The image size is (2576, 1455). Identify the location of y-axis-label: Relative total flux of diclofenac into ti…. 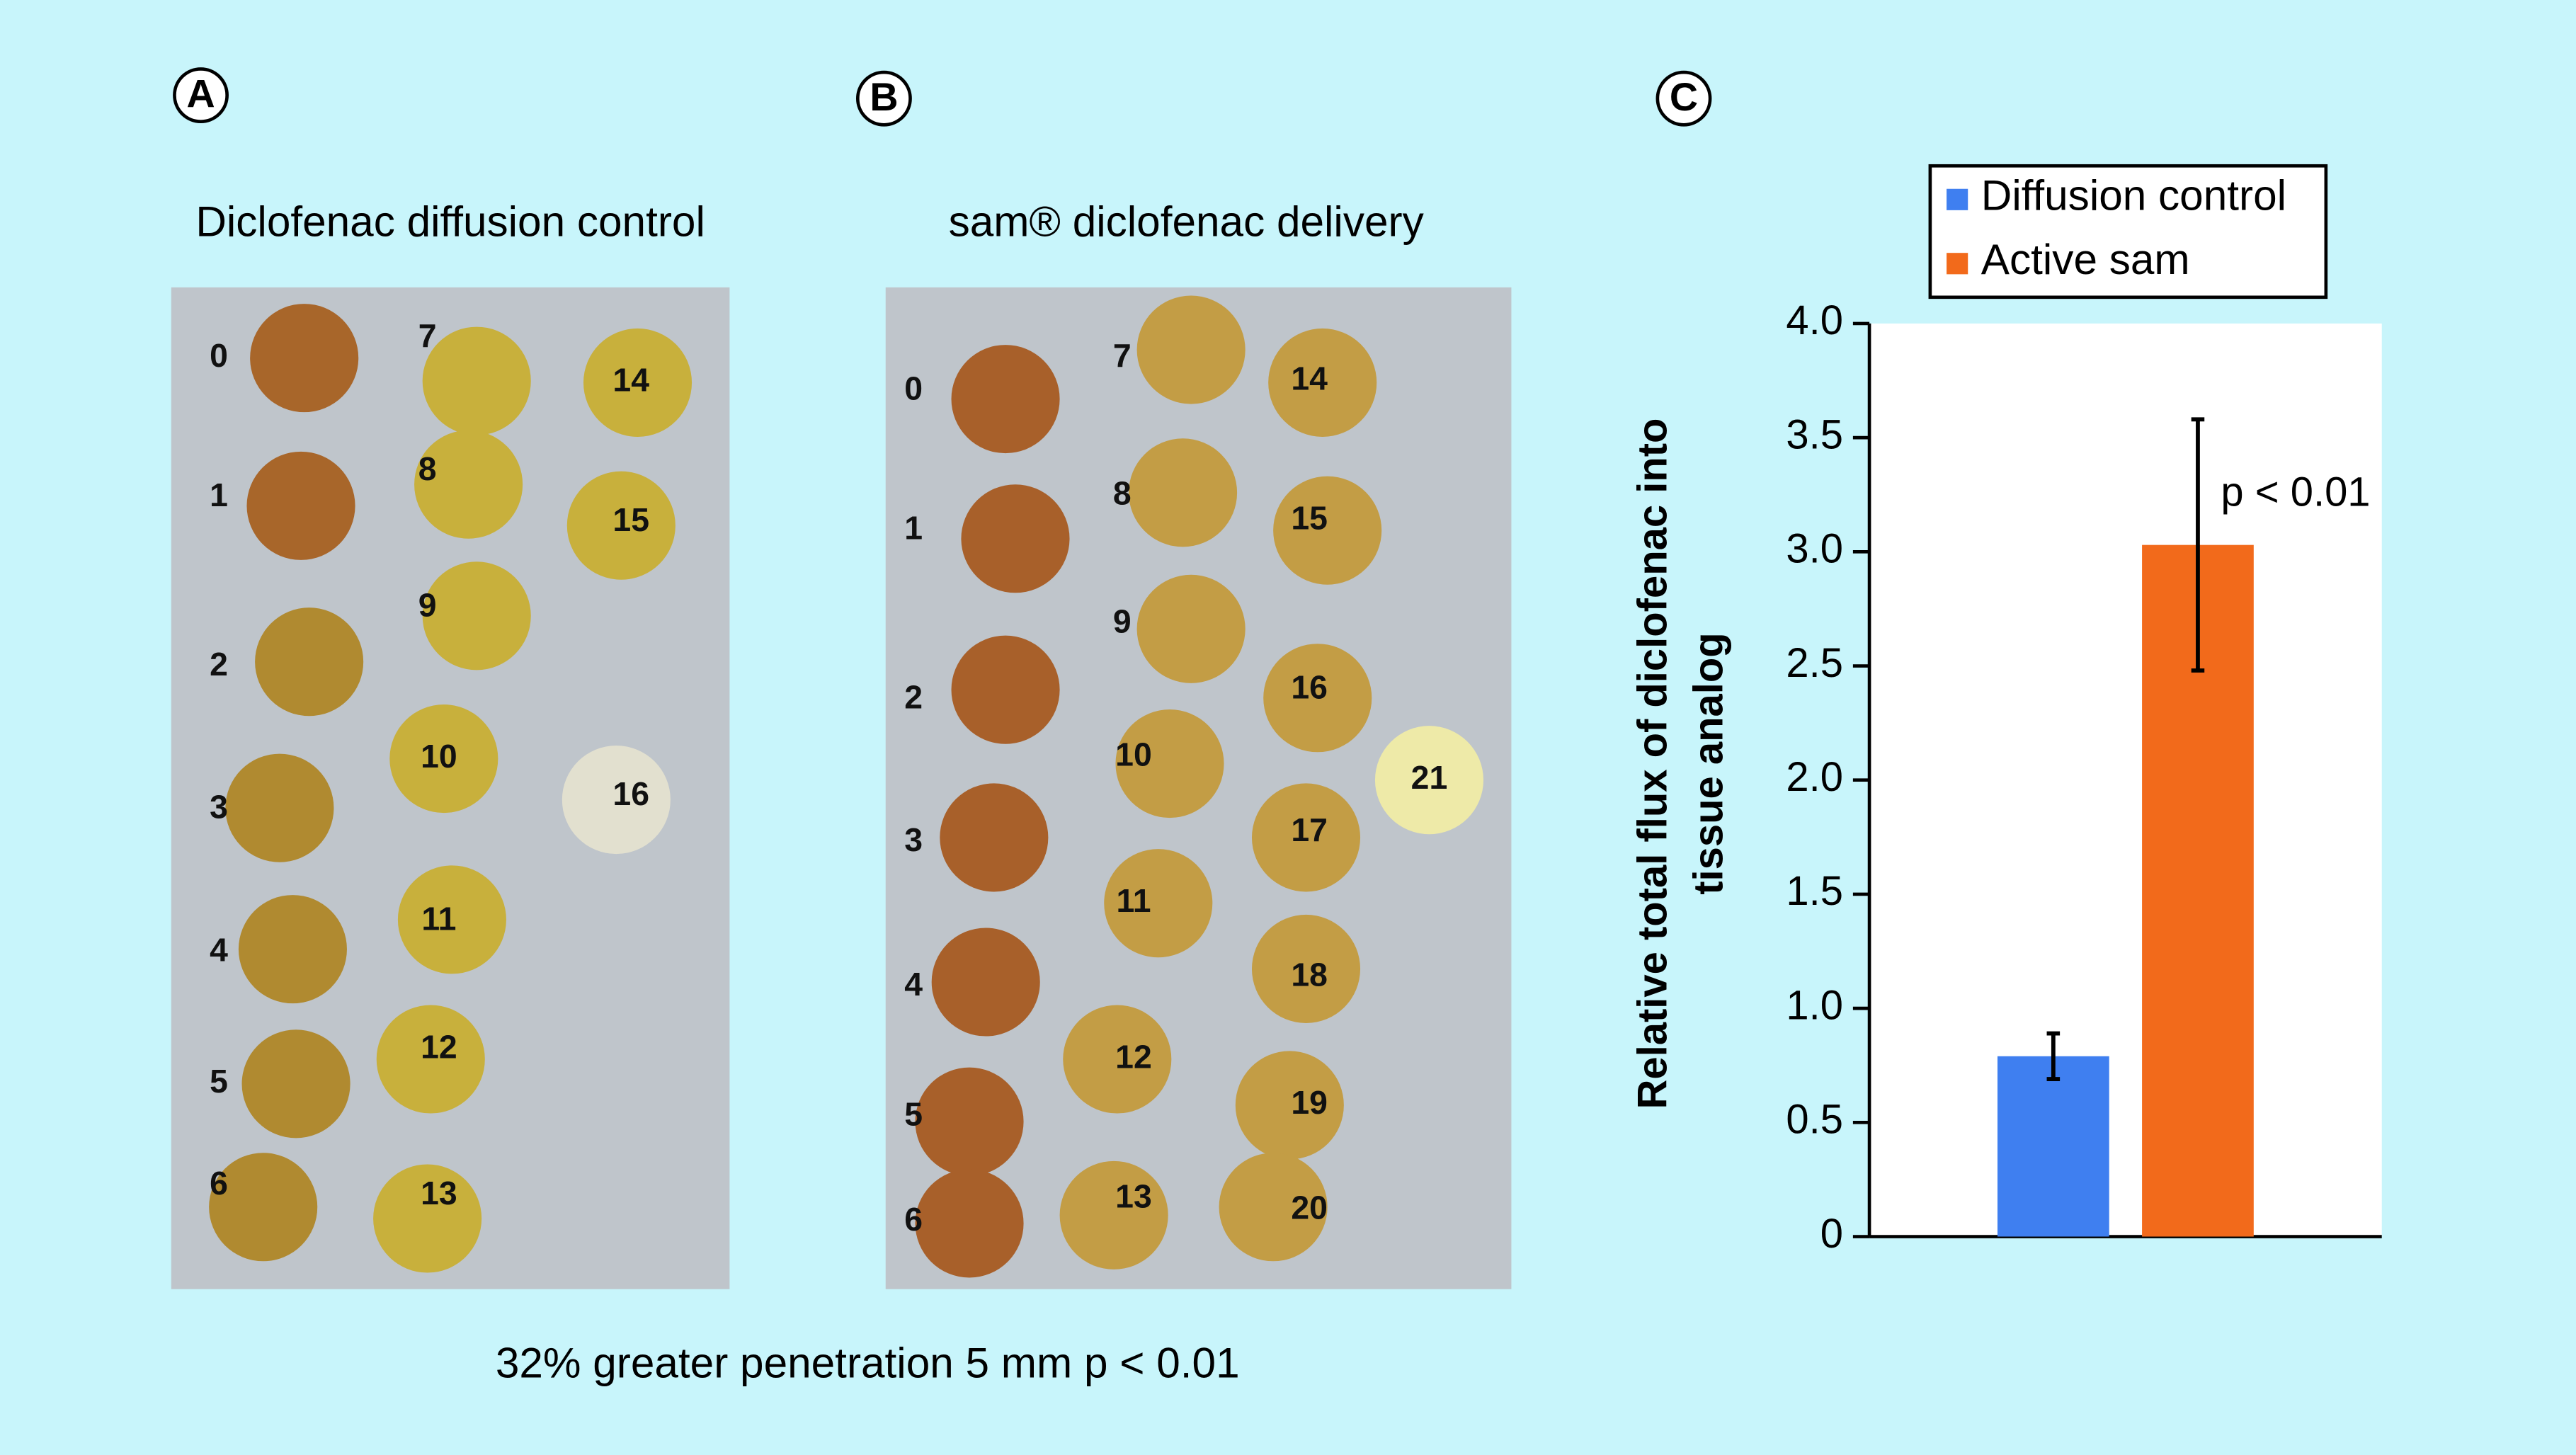
(1681, 764).